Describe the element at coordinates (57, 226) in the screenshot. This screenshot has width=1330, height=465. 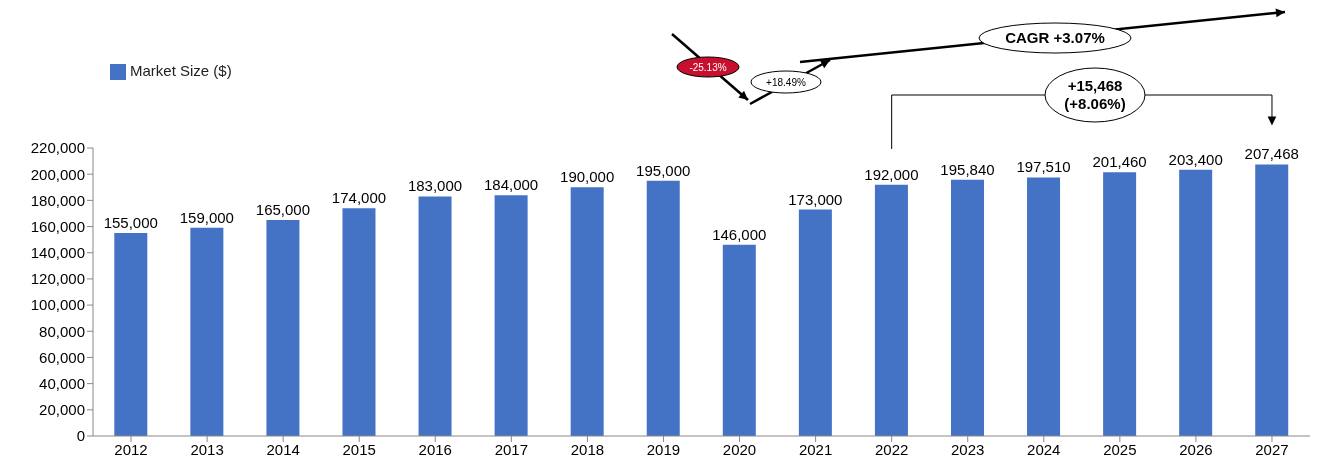
I see `y-tick-label: 160,000` at that location.